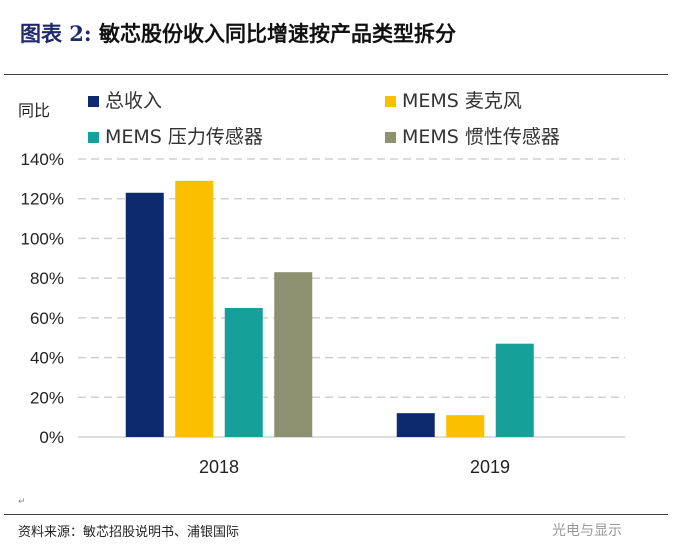 The image size is (674, 552). What do you see at coordinates (481, 137) in the screenshot?
I see `legend-label: MEMS 惯性传感器` at bounding box center [481, 137].